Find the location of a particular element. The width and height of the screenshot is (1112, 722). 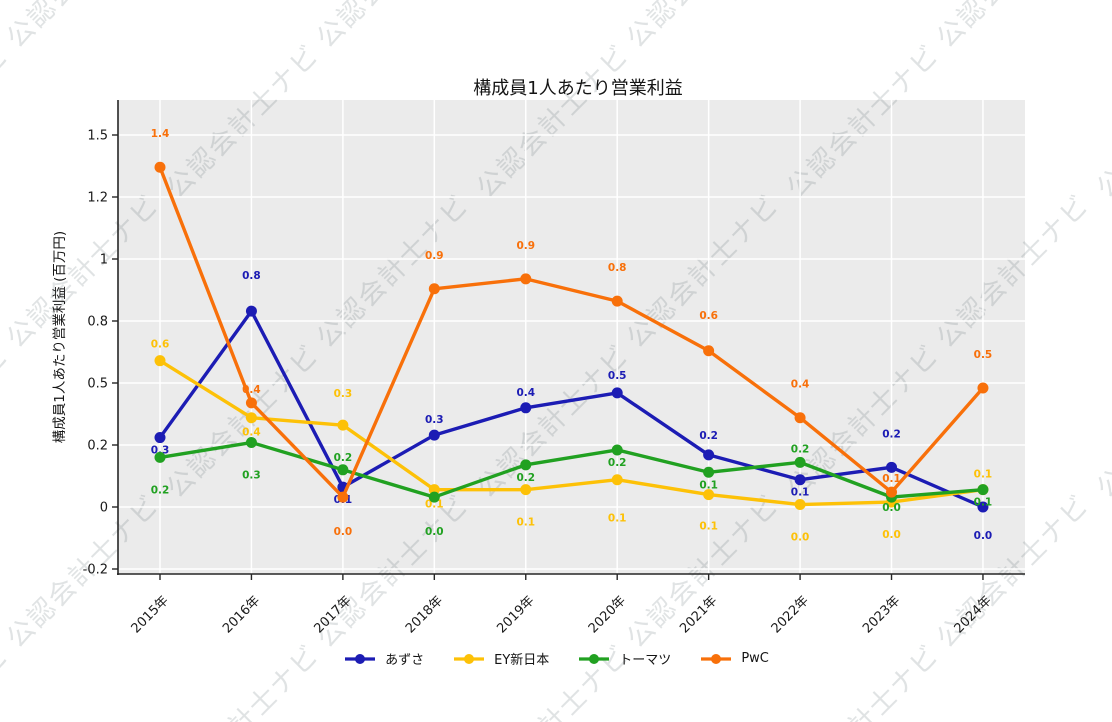

data-point-azusa-2019年 is located at coordinates (526, 408).